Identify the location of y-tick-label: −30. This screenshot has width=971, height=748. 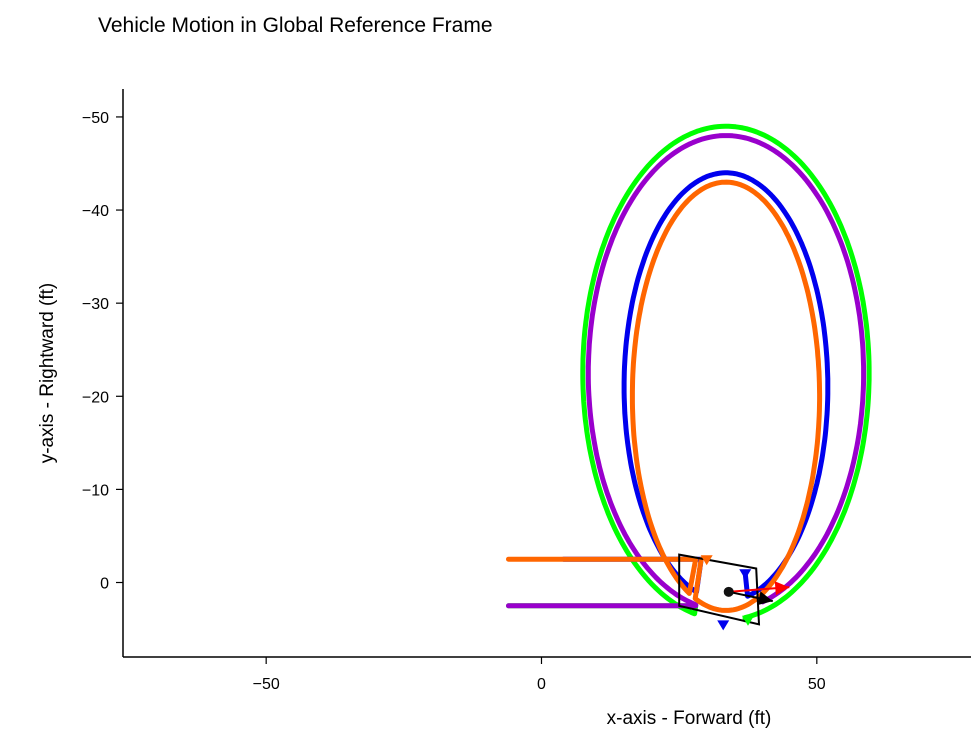
(95, 304).